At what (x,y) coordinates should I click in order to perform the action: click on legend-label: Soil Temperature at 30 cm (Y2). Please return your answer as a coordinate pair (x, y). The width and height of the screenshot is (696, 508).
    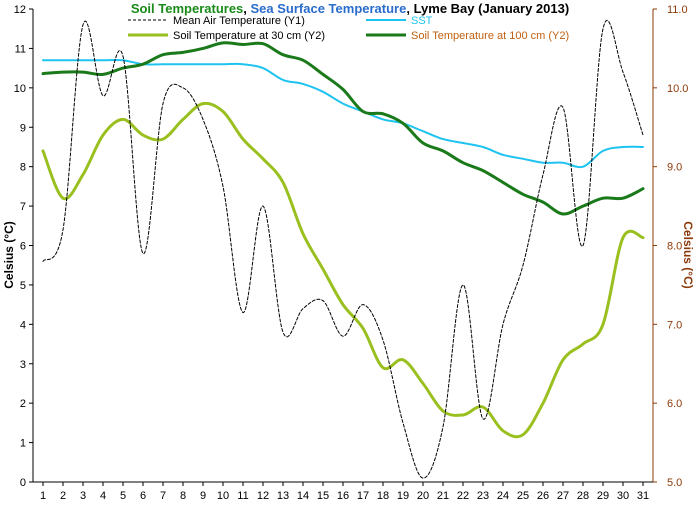
    Looking at the image, I should click on (249, 36).